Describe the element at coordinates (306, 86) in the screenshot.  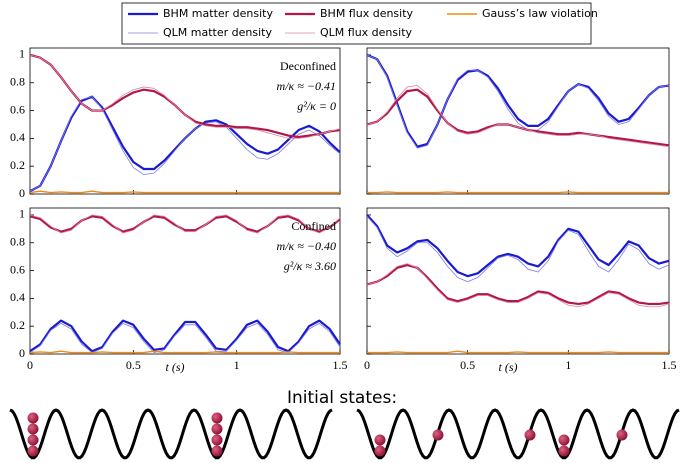
I see `annotation: m/κ ≈ −0.41` at that location.